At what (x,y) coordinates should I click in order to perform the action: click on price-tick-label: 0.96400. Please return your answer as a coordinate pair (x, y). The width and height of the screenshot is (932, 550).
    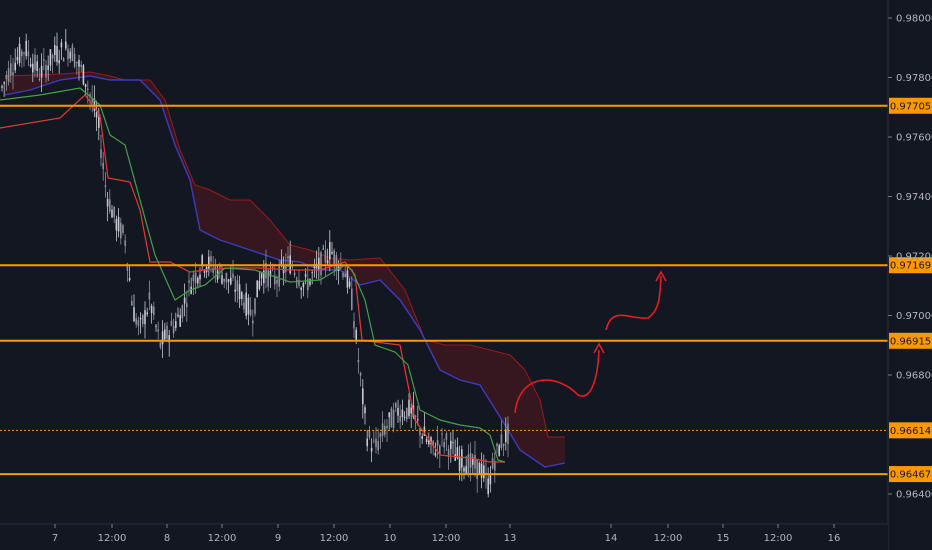
    Looking at the image, I should click on (914, 495).